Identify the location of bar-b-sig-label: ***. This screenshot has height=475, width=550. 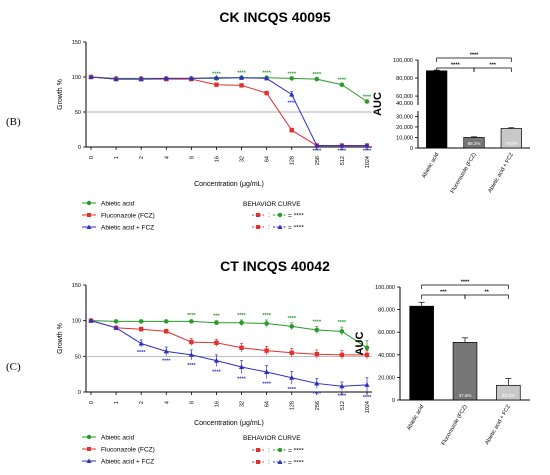
(492, 66).